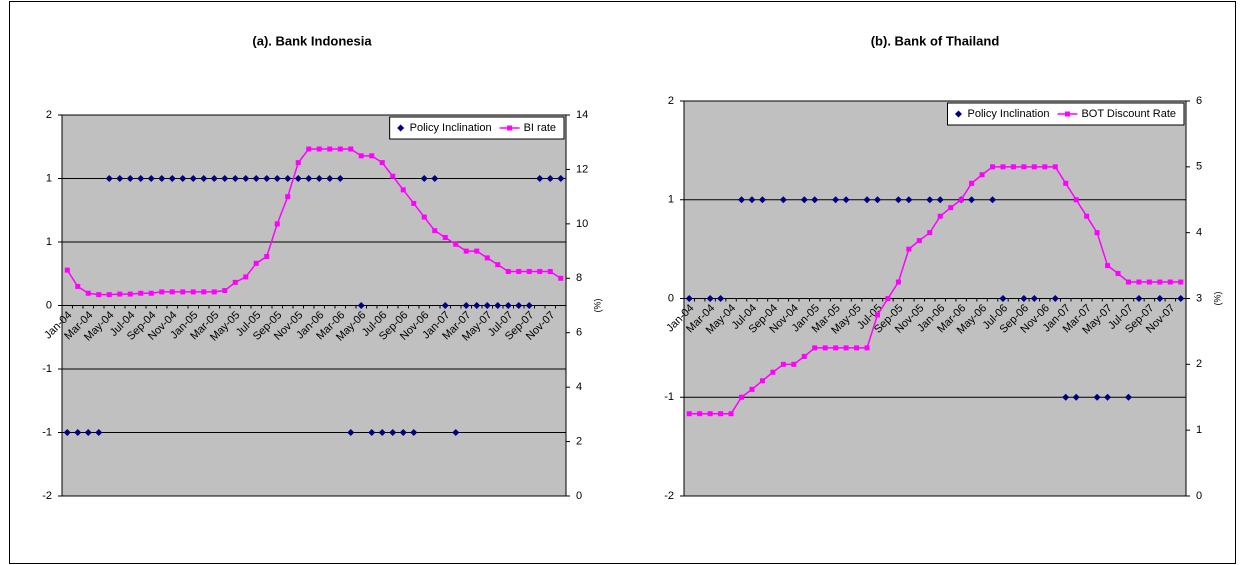  What do you see at coordinates (579, 496) in the screenshot?
I see `y2-tick-label: 0` at bounding box center [579, 496].